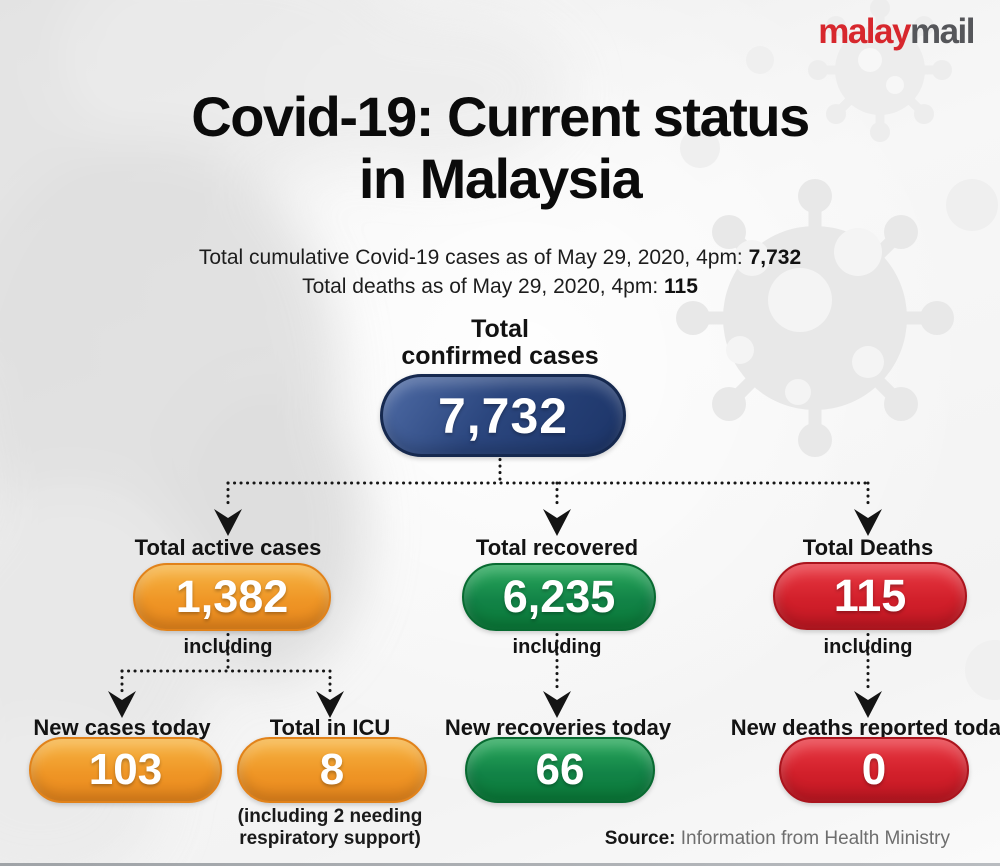 The image size is (1000, 866). I want to click on active-cases-pill: 1,382, so click(232, 597).